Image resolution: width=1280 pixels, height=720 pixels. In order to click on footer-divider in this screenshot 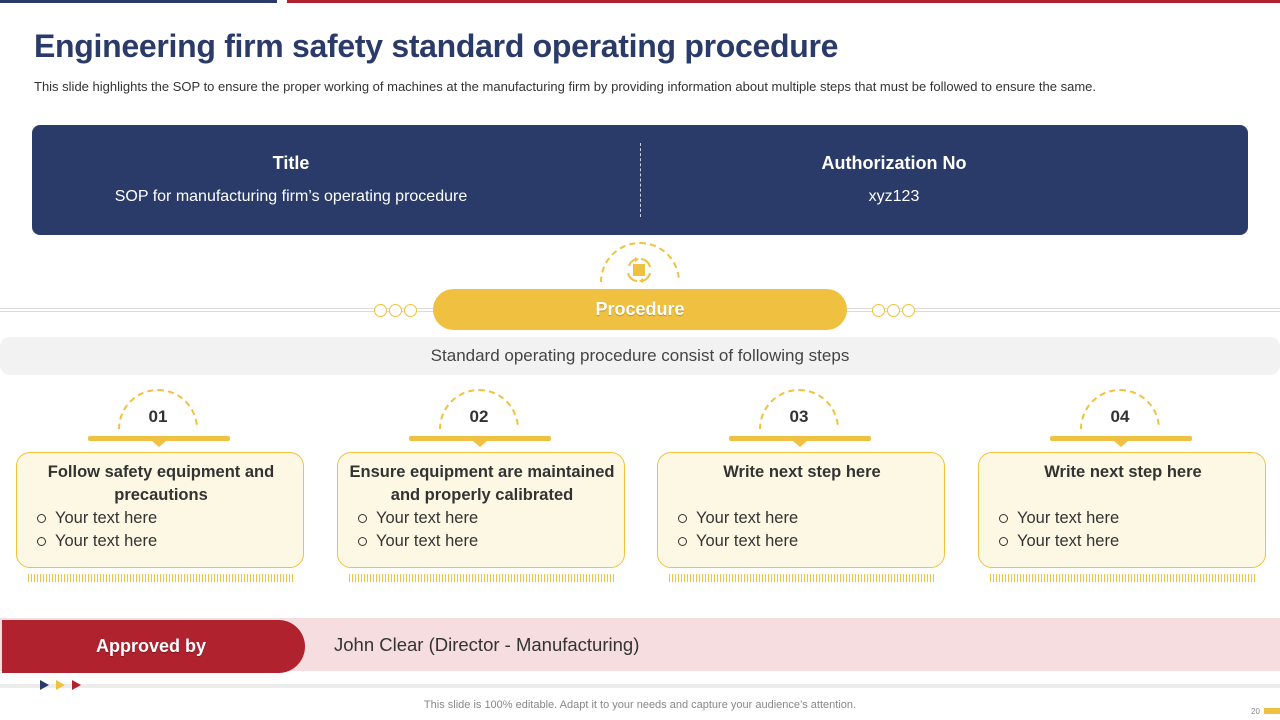, I will do `click(640, 686)`.